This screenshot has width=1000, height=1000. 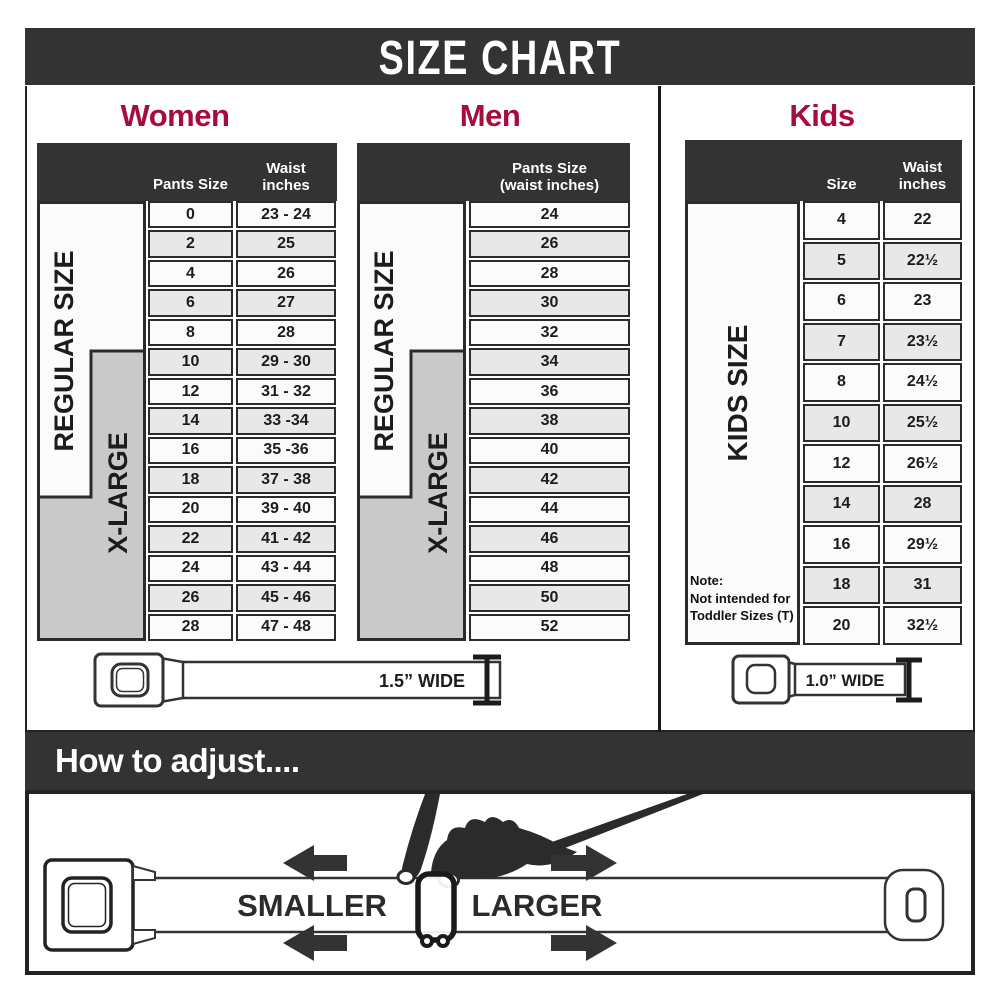 I want to click on kids-note: Note: Not intended for Toddler Sizes (T), so click(x=743, y=598).